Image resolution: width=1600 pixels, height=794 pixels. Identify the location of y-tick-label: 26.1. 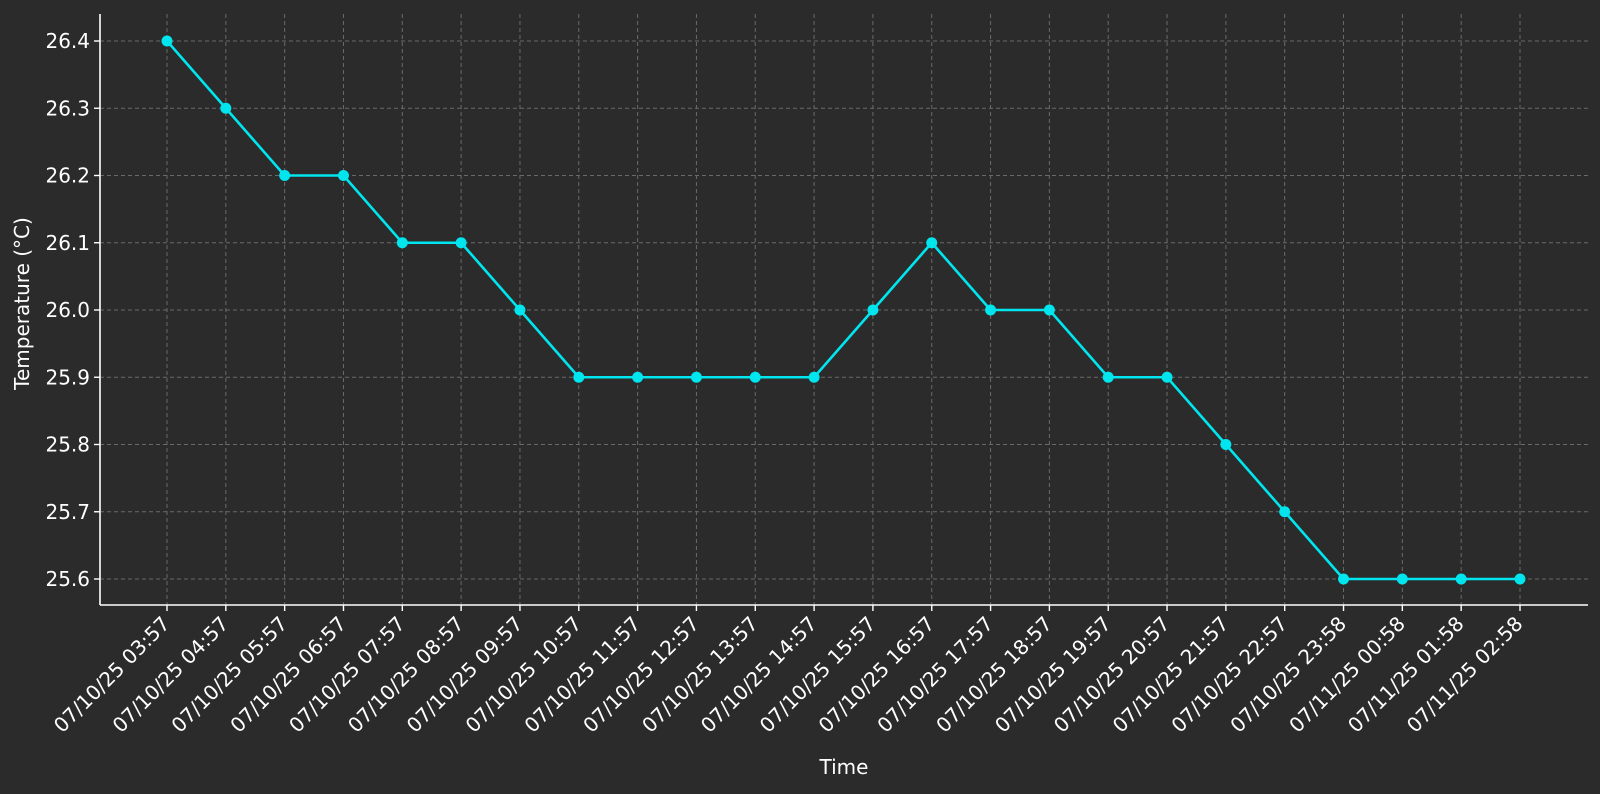
(67, 243).